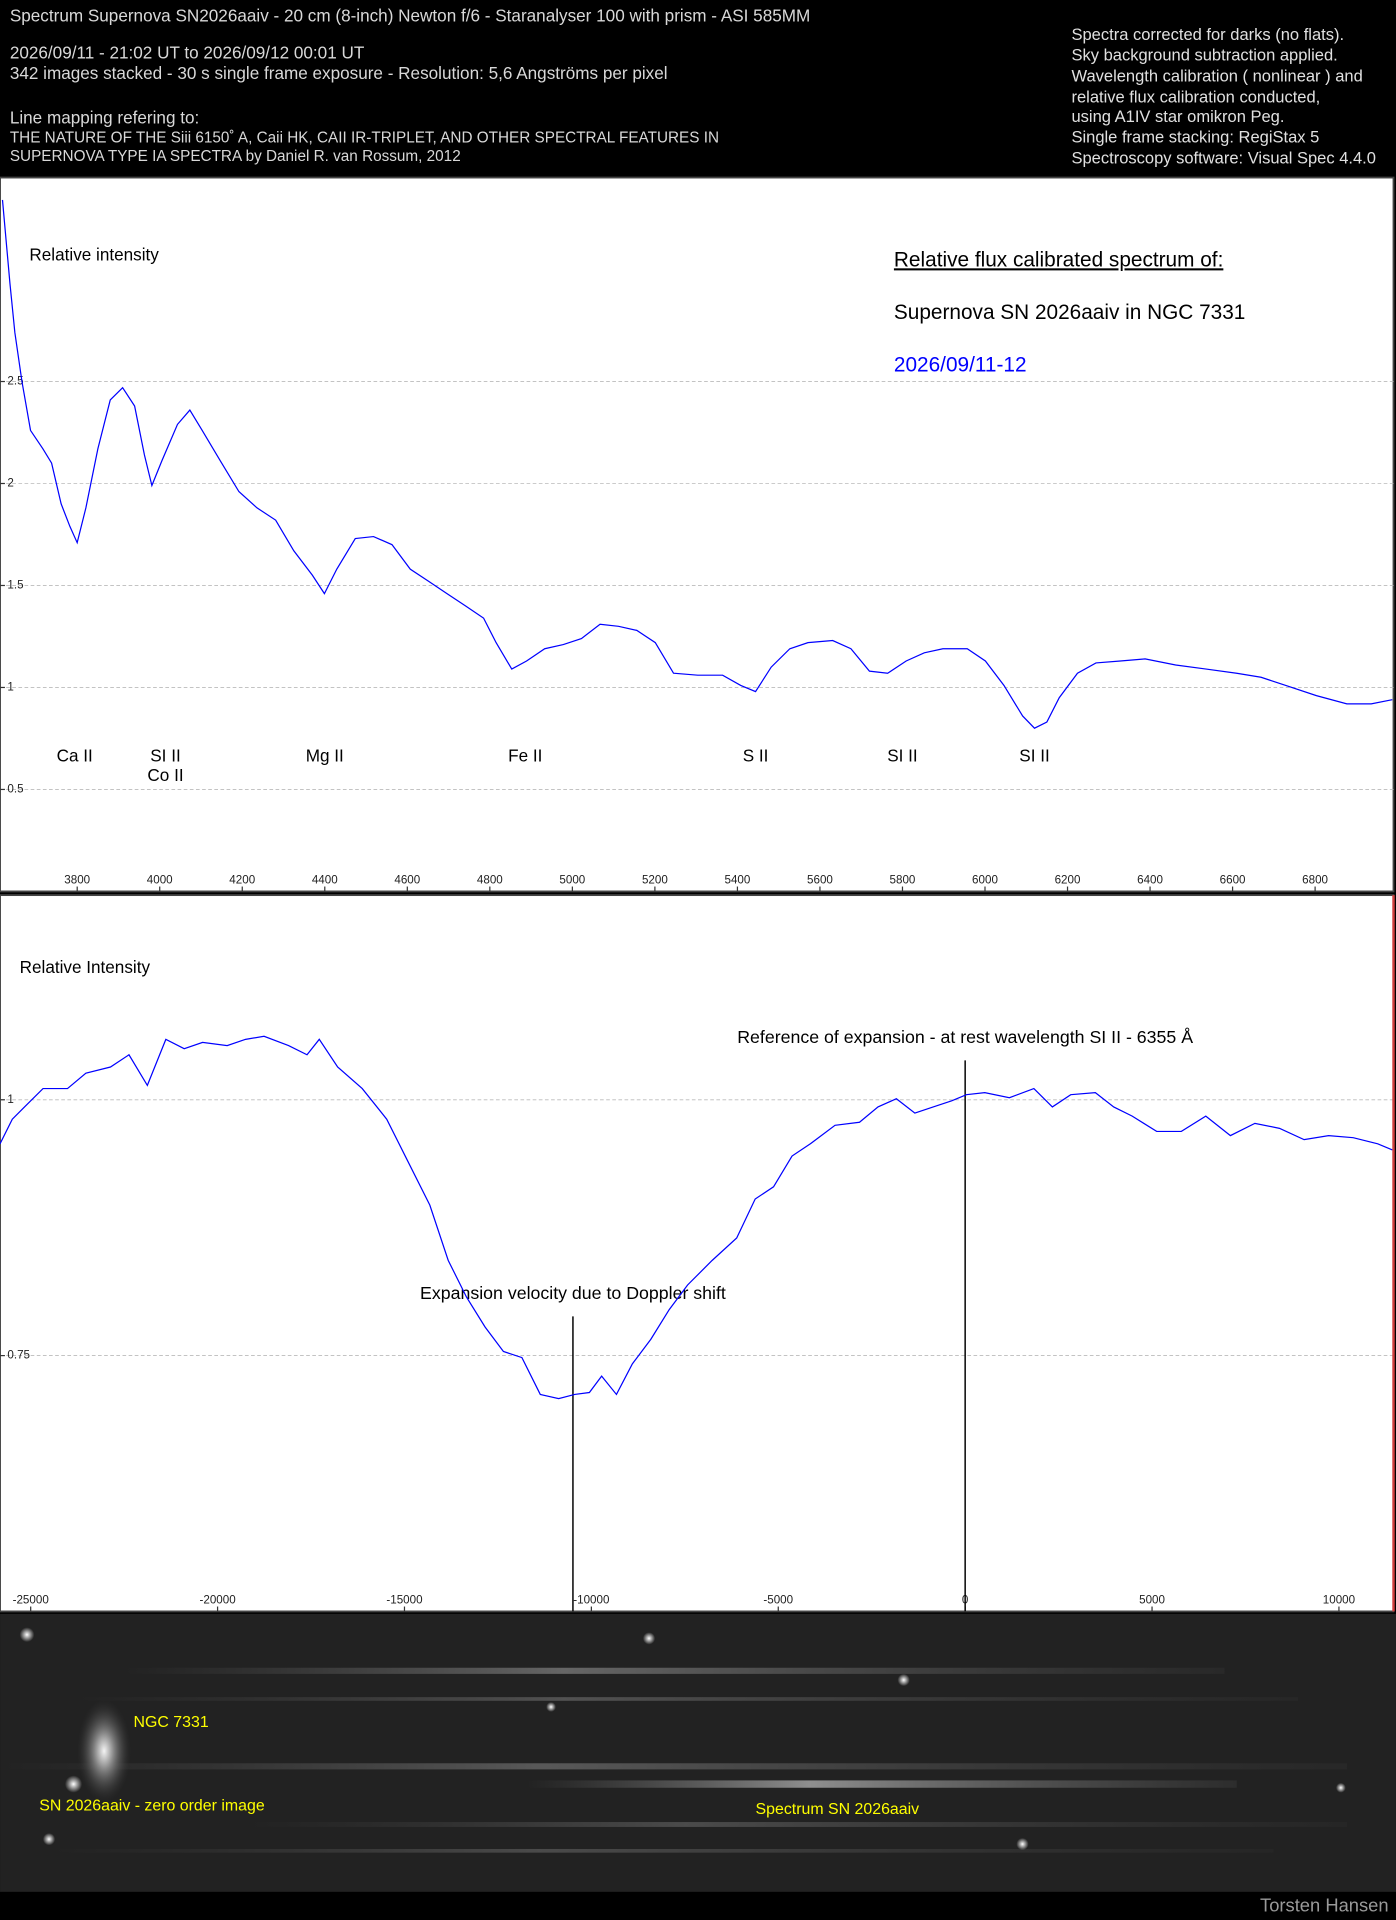  I want to click on x-tick-label: 5200, so click(655, 879).